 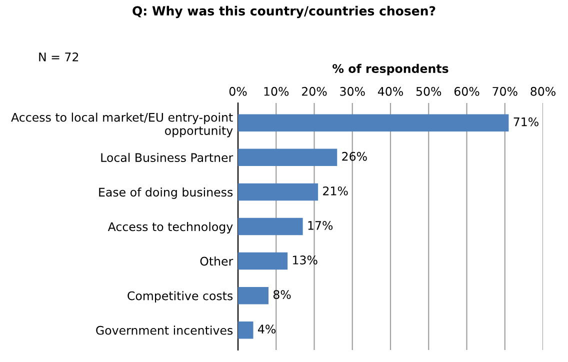 What do you see at coordinates (166, 193) in the screenshot?
I see `y-tick-label: Ease of doing business` at bounding box center [166, 193].